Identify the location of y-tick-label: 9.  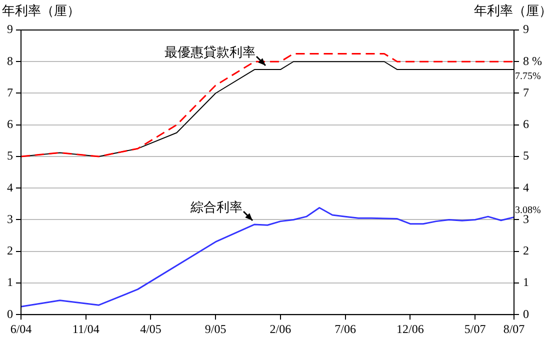
(10, 29).